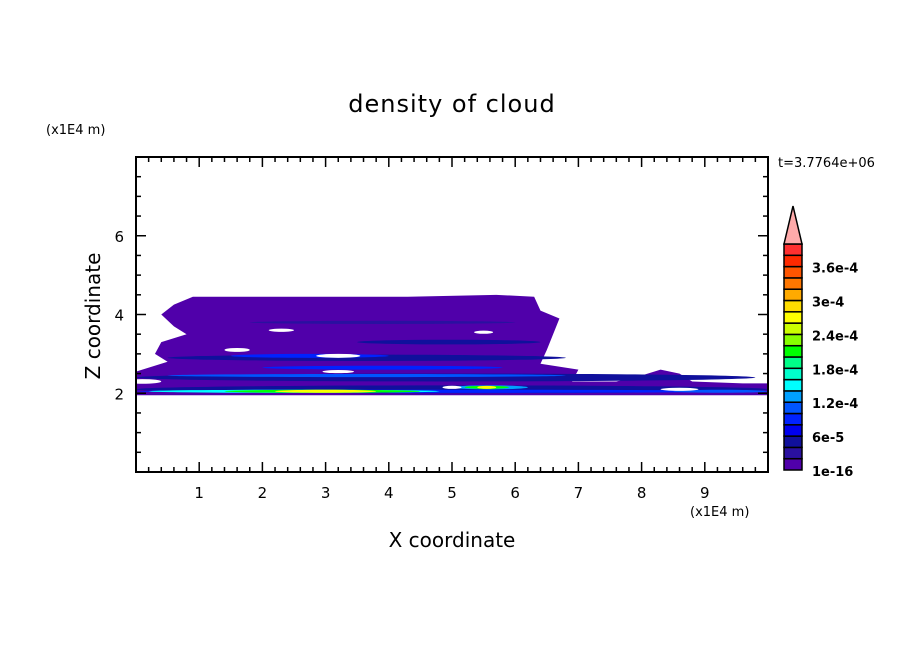  I want to click on y-tick-label: 4, so click(119, 316).